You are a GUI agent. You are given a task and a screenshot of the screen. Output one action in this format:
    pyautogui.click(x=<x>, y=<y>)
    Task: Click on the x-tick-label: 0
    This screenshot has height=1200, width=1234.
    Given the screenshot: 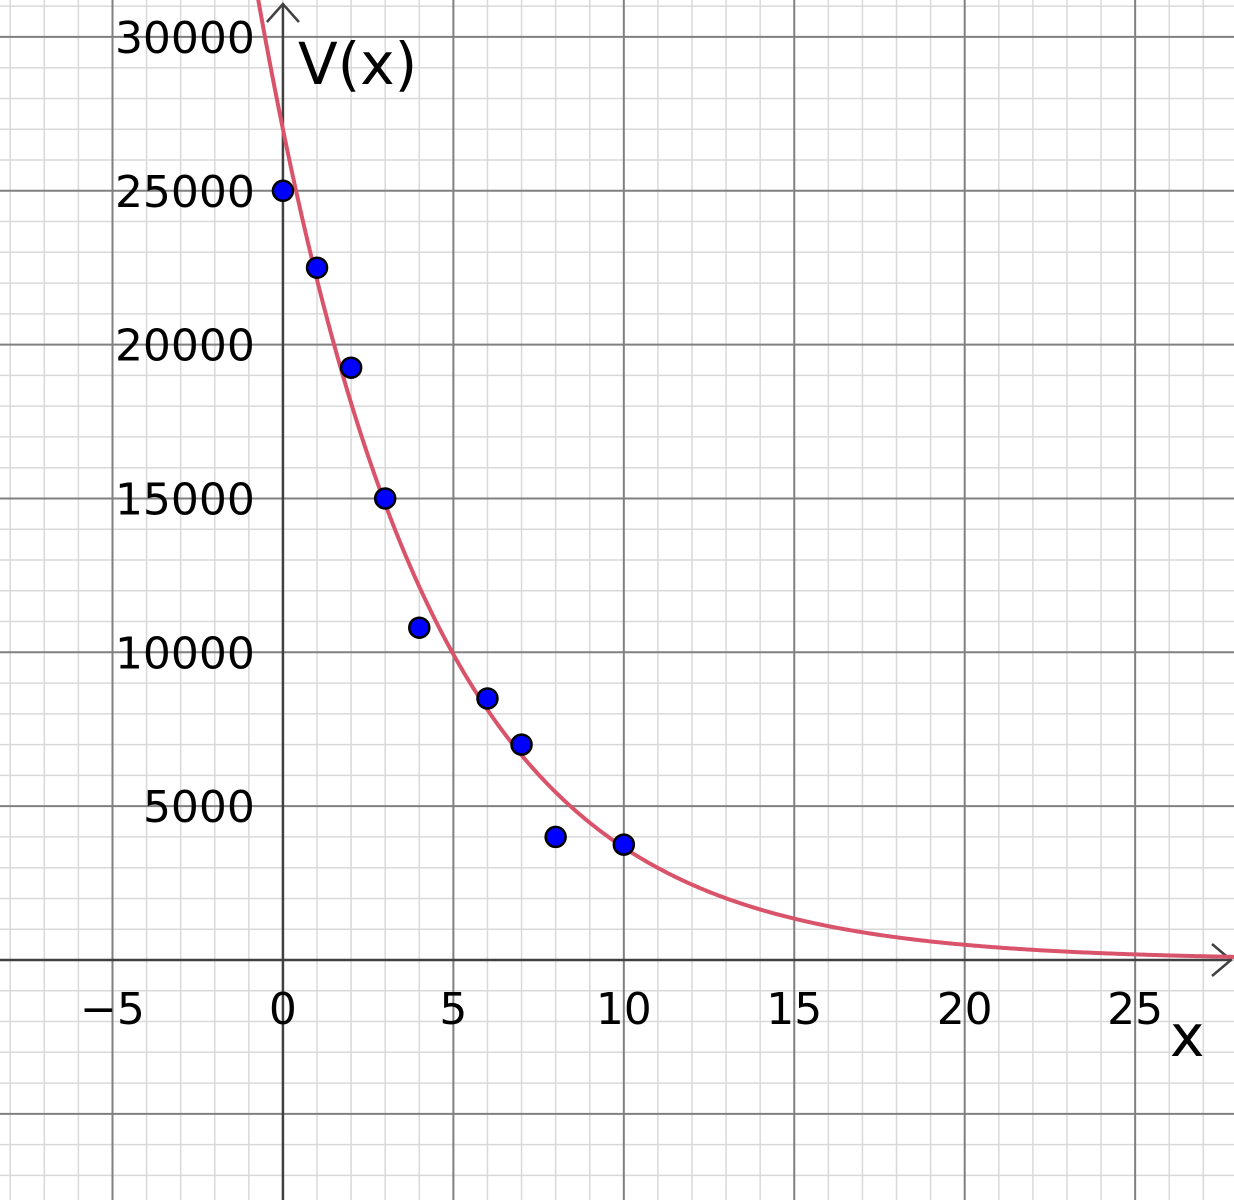 What is the action you would take?
    pyautogui.click(x=283, y=1009)
    